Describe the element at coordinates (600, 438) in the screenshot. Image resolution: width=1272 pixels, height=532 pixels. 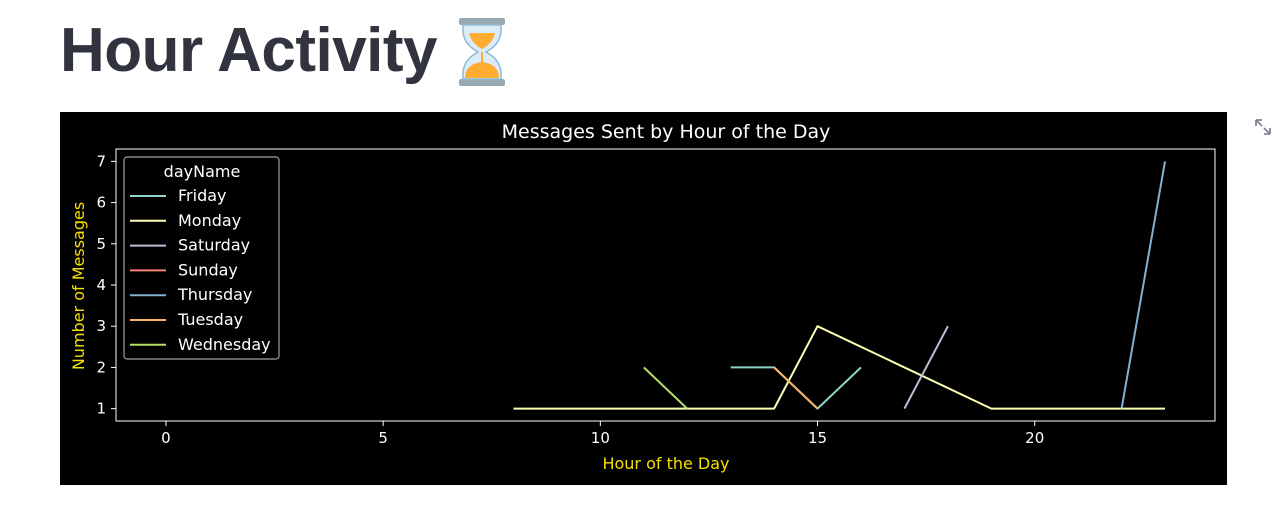
I see `x-tick-label: 10` at that location.